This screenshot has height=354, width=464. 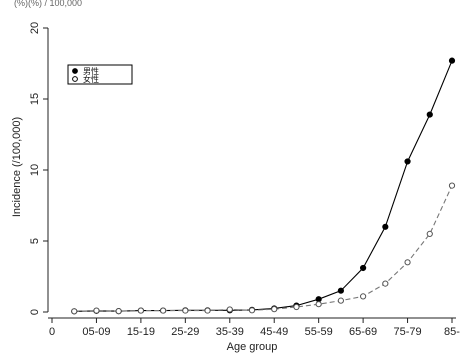 What do you see at coordinates (274, 332) in the screenshot?
I see `x-tick-label: 45-49` at bounding box center [274, 332].